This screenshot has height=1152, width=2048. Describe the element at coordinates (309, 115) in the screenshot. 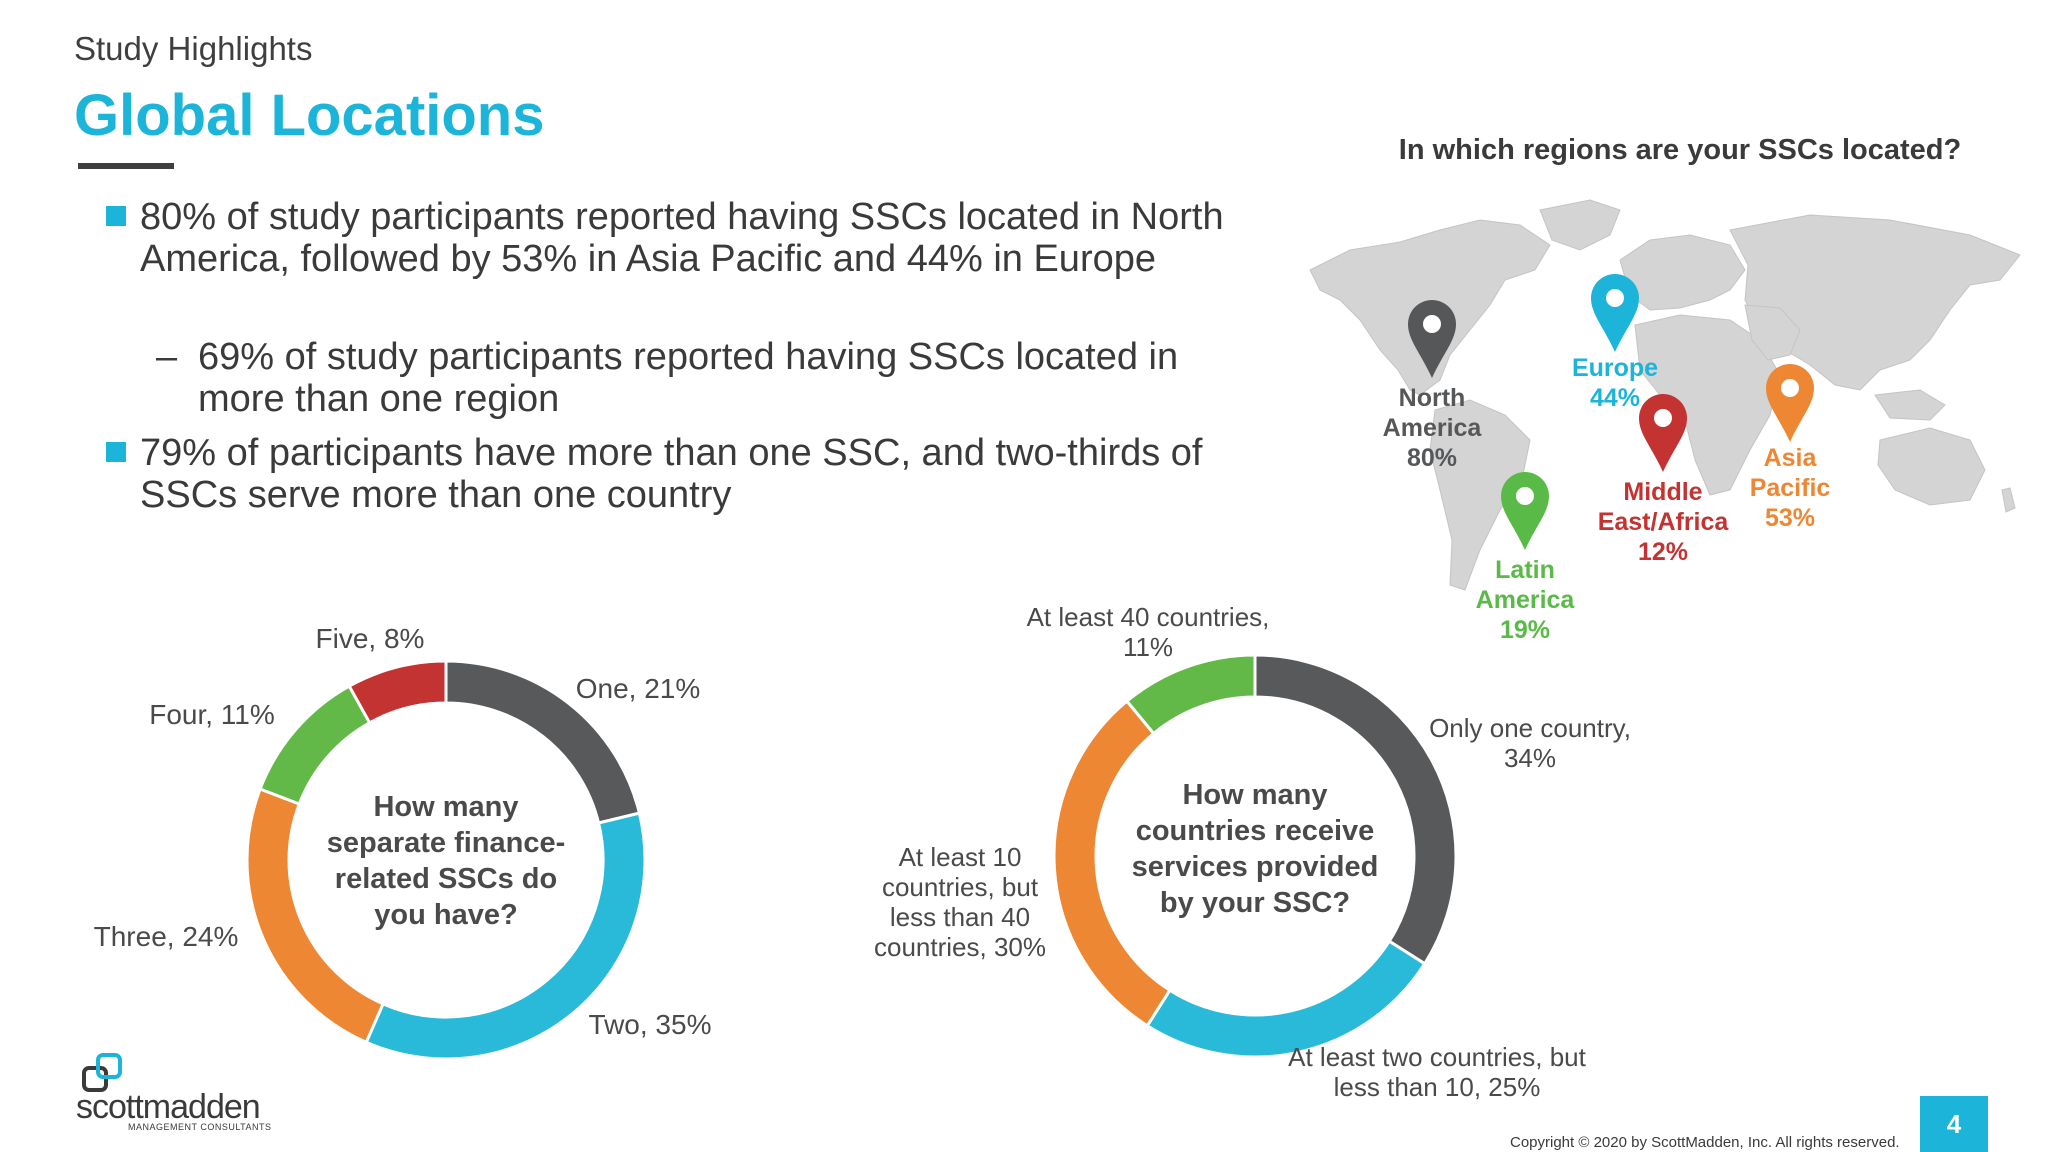

I see `page-title: Global Locations` at that location.